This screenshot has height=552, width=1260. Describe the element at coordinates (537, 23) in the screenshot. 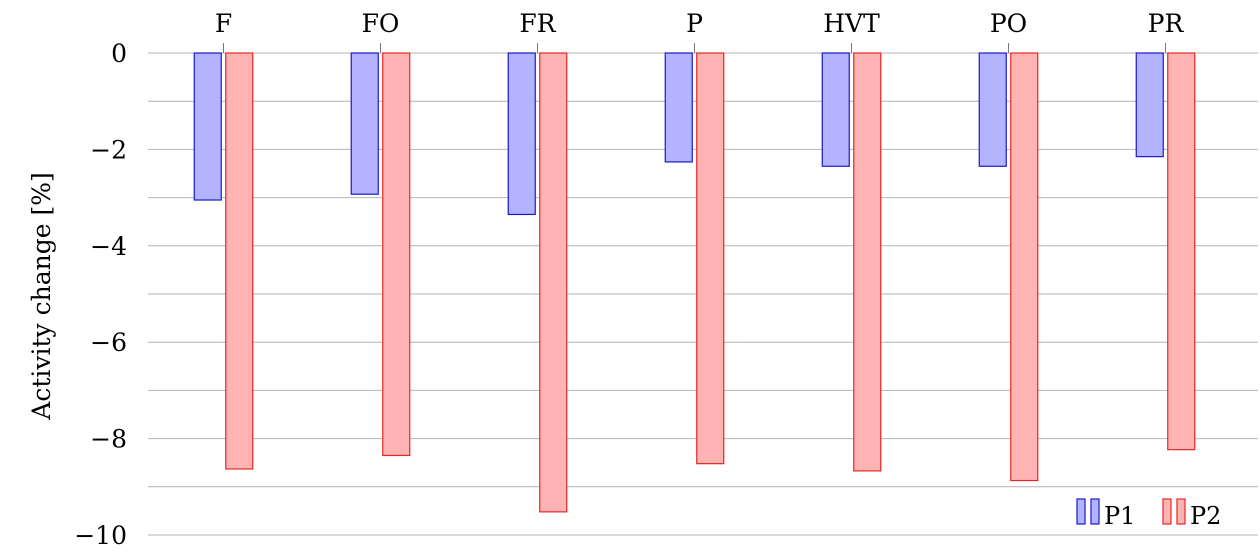

I see `category-label: FR` at that location.